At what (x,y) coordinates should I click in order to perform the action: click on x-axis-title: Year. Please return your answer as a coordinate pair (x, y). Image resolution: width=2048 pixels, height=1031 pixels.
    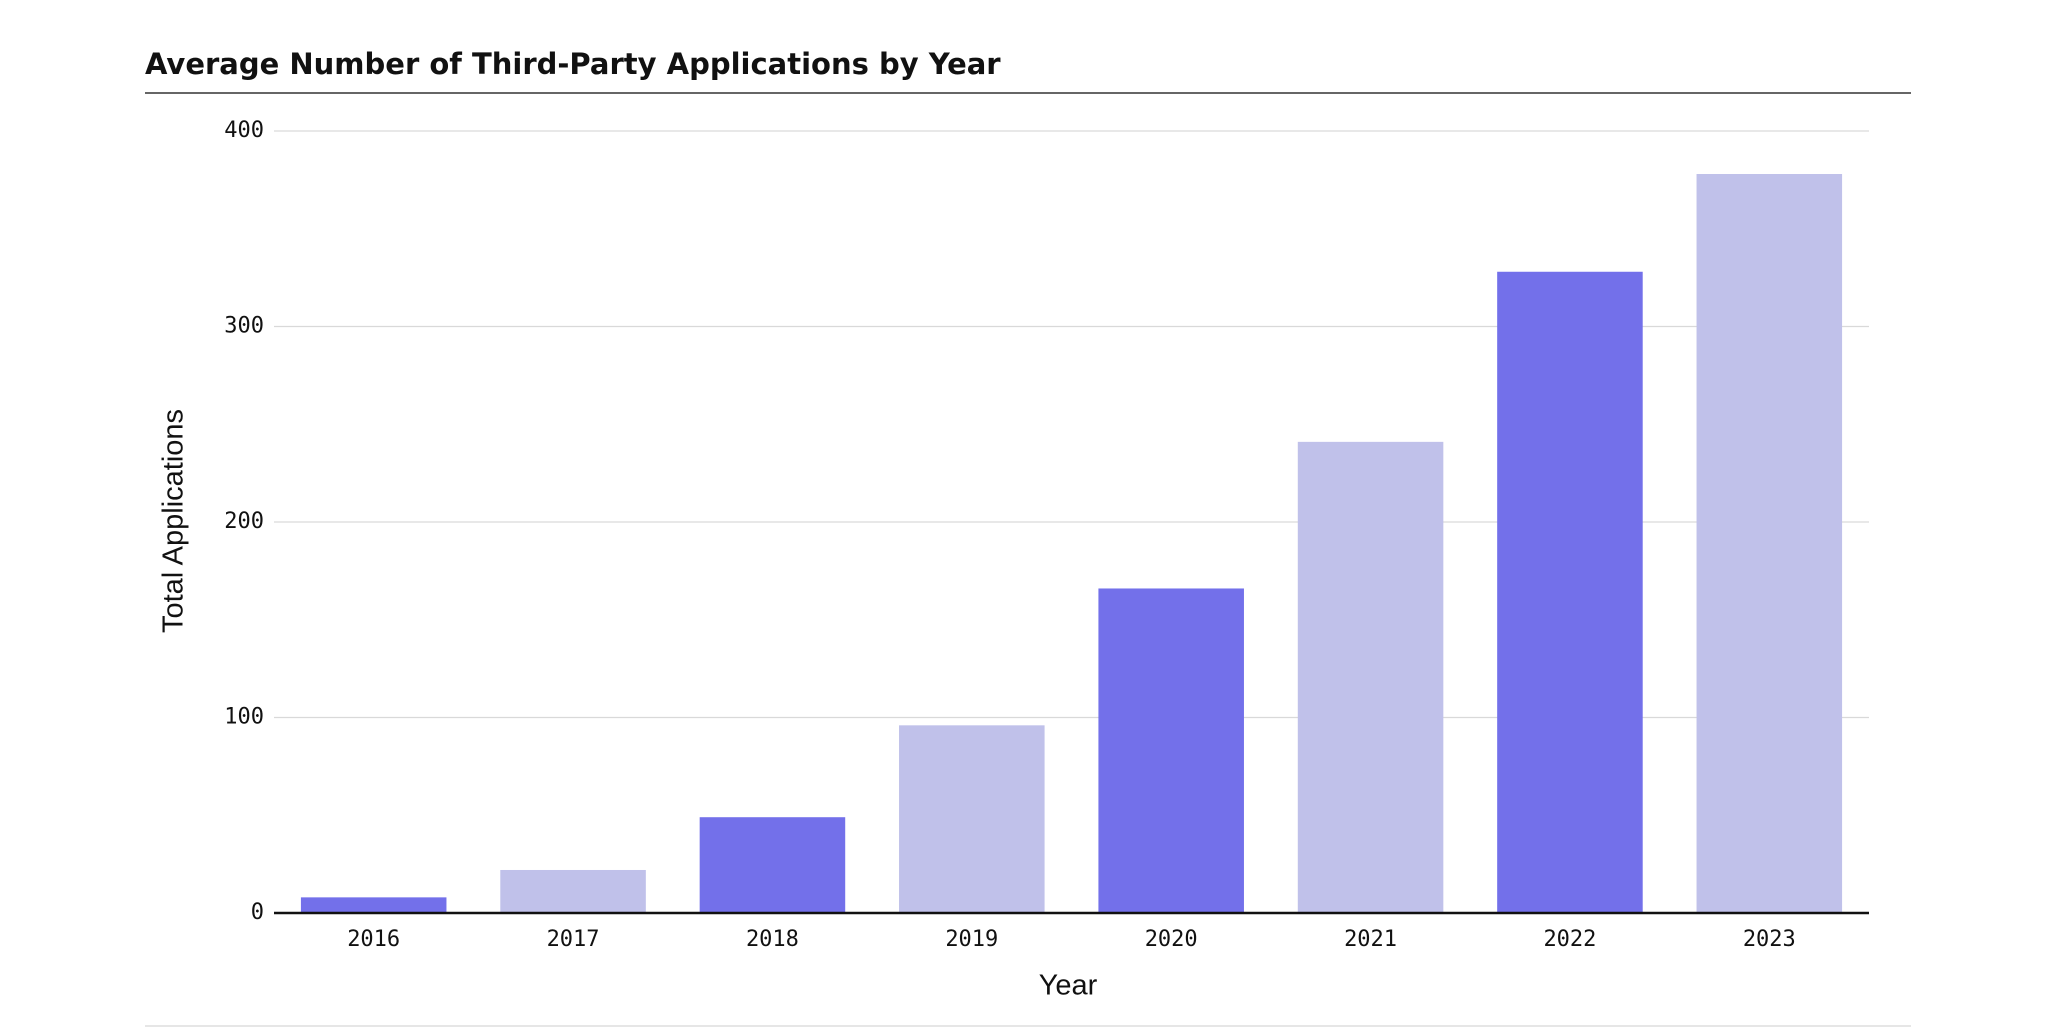
    Looking at the image, I should click on (1068, 986).